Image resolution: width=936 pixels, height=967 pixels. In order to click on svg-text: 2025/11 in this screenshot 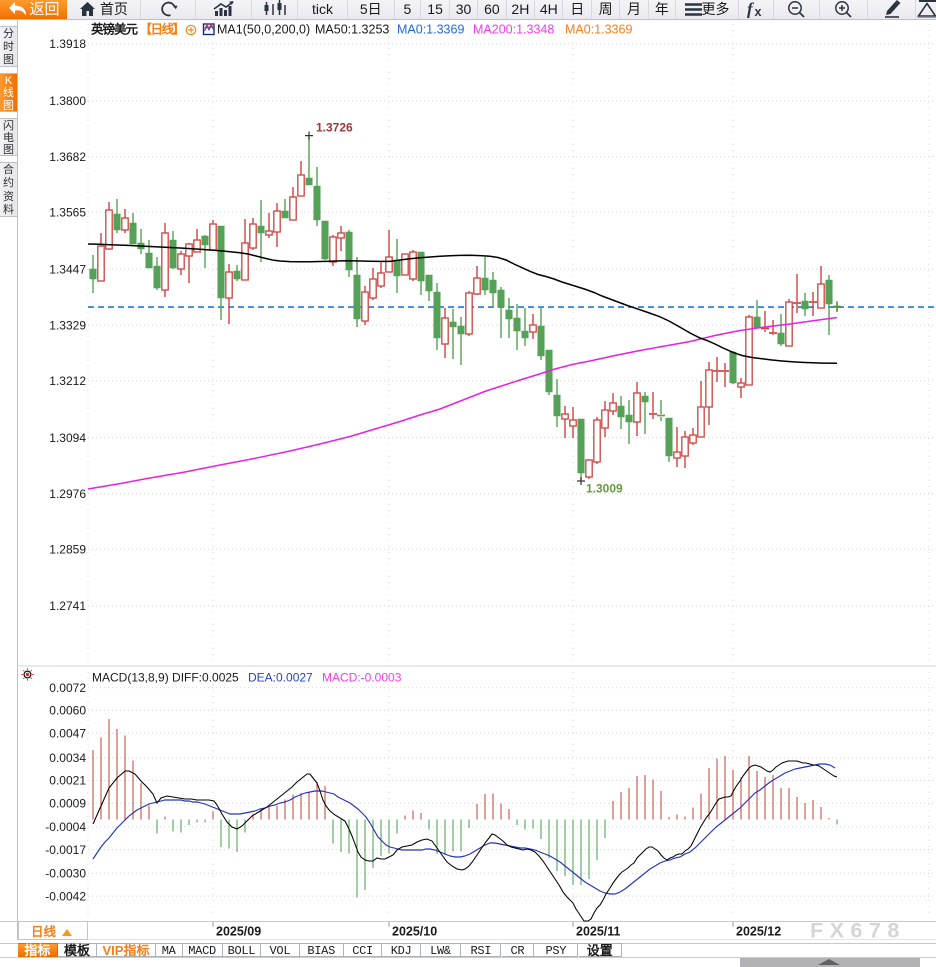, I will do `click(598, 932)`.